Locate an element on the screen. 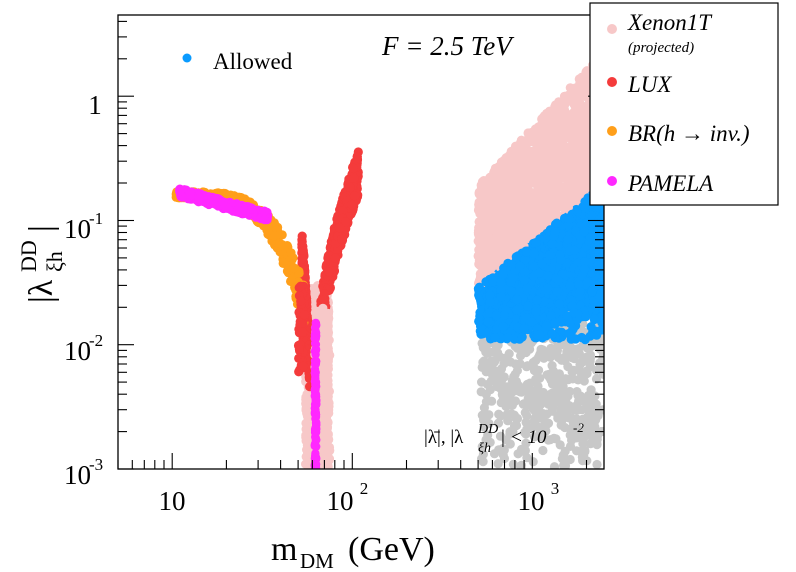 This screenshot has height=572, width=796. point-lux is located at coordinates (302, 236).